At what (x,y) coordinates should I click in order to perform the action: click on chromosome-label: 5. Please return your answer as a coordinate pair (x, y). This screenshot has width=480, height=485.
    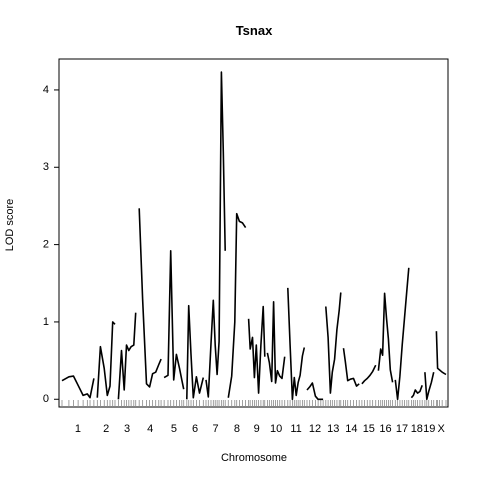
    Looking at the image, I should click on (174, 429).